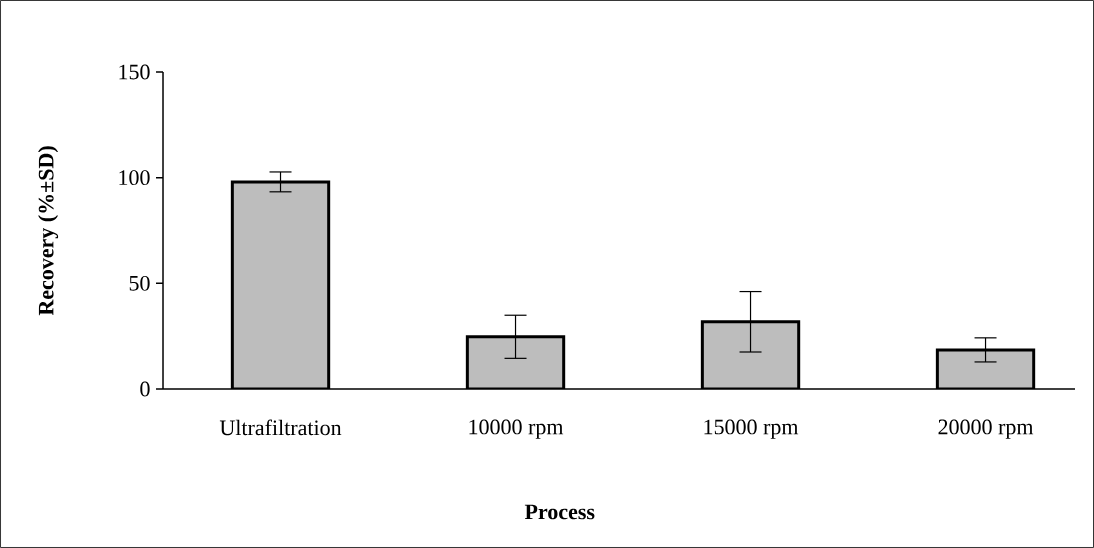 The image size is (1094, 548). Describe the element at coordinates (134, 178) in the screenshot. I see `y-tick-label: 100` at that location.